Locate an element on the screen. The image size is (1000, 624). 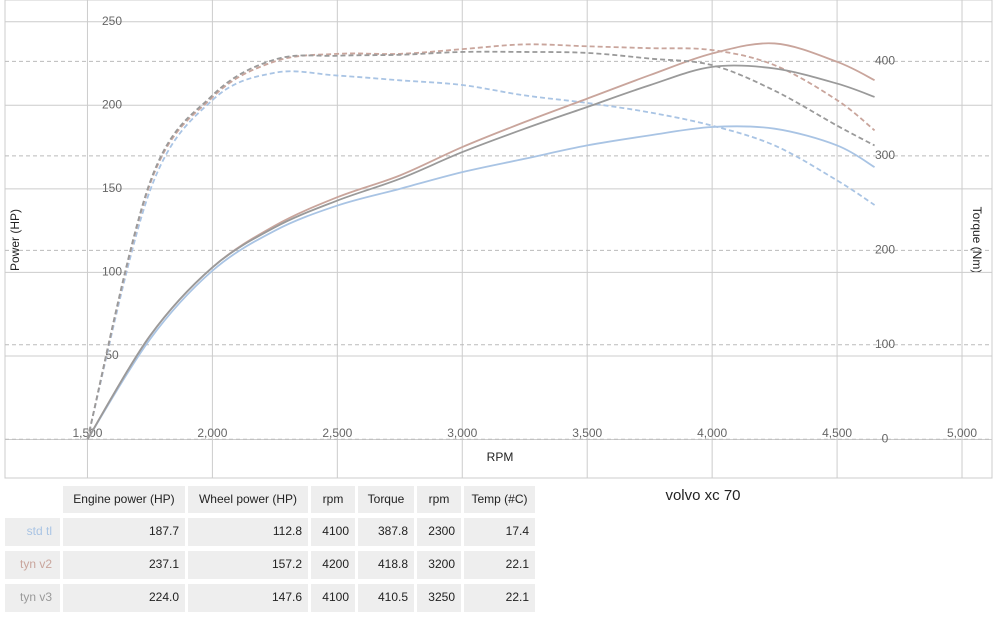
y2-tick-label: 100 is located at coordinates (885, 344).